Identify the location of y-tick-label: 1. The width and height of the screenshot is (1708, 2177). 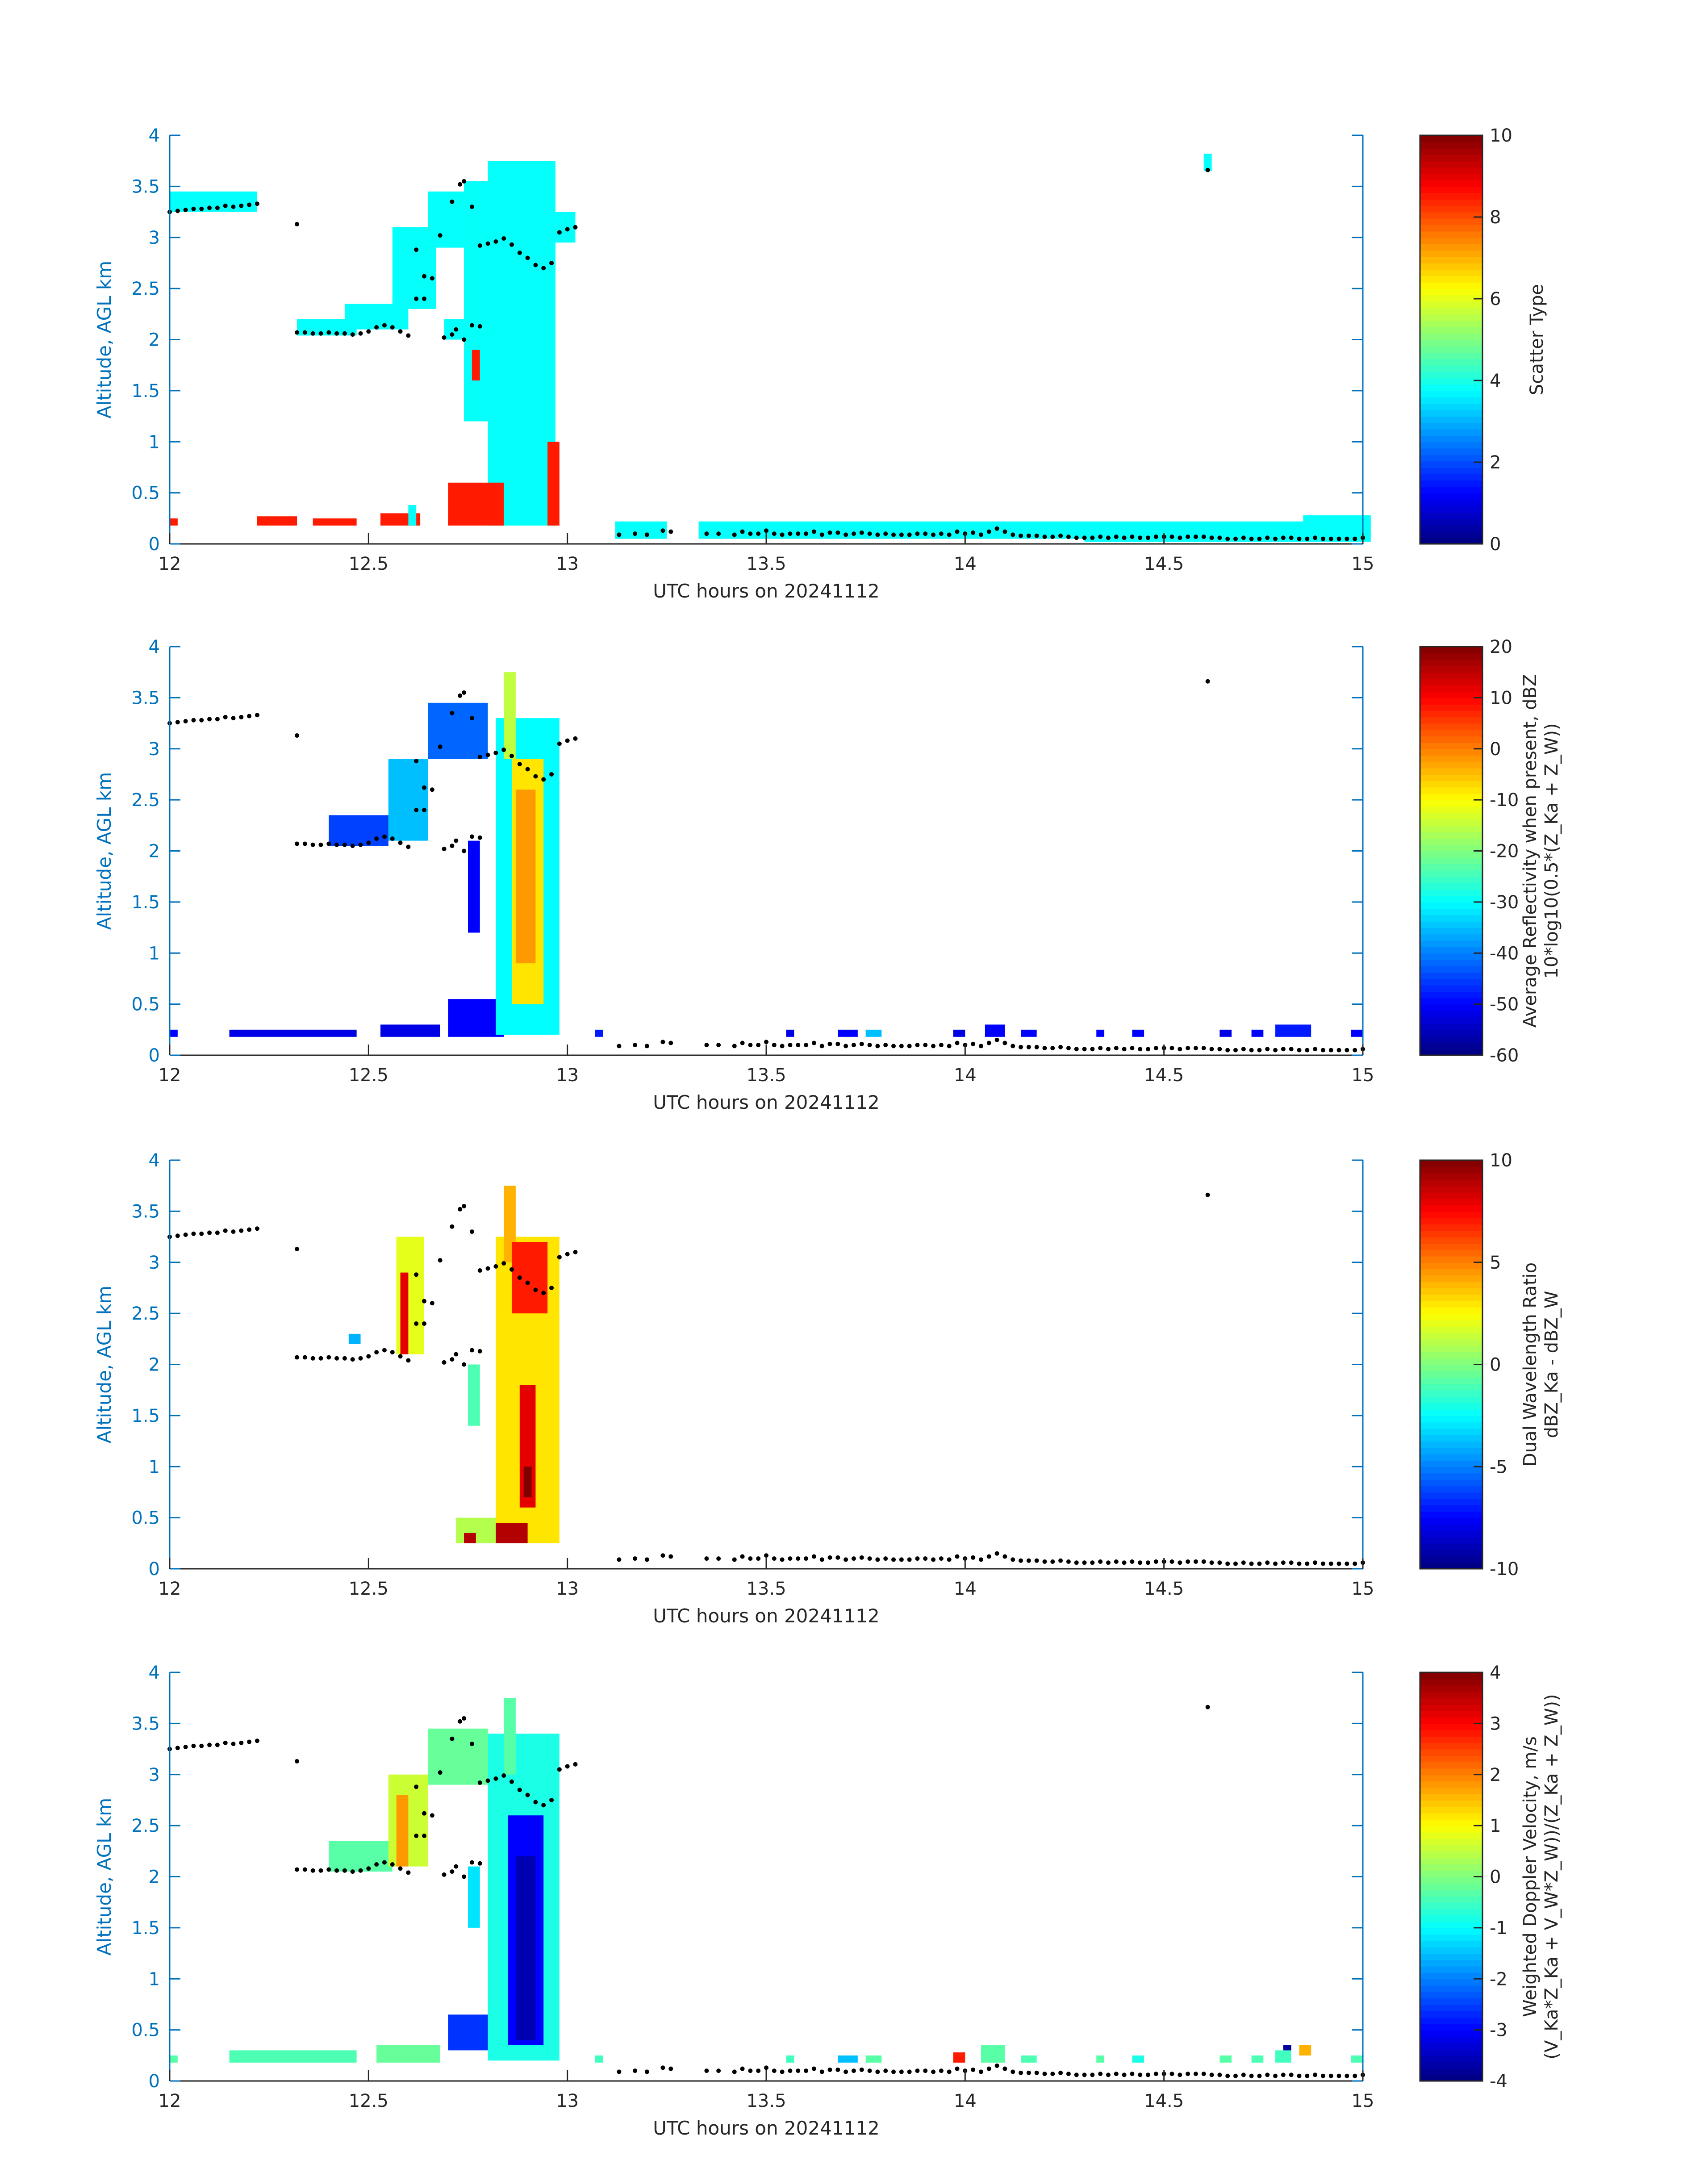
(154, 442).